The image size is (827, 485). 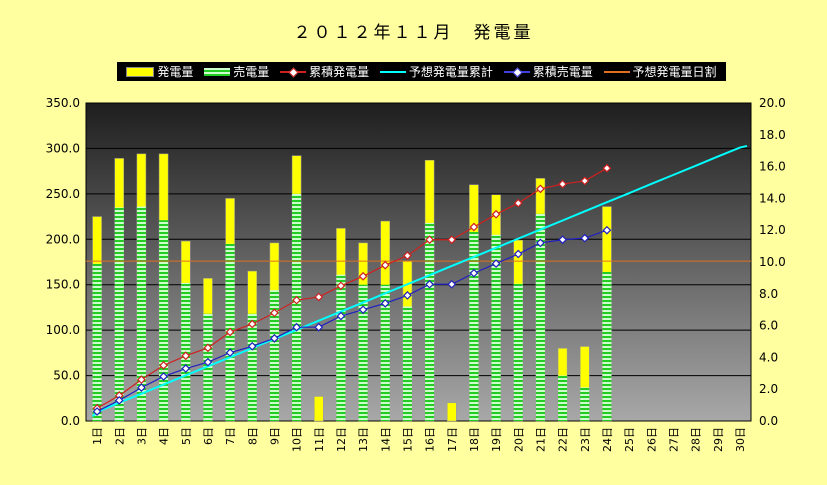 What do you see at coordinates (516, 72) in the screenshot?
I see `legend-line-blue` at bounding box center [516, 72].